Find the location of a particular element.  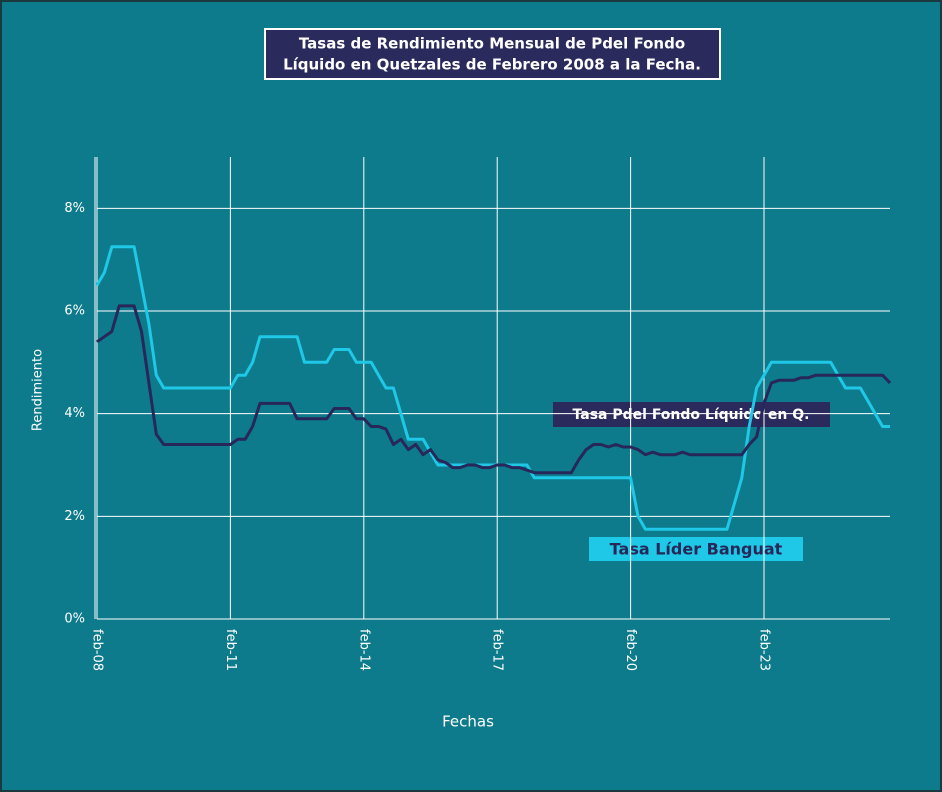

y-tick-label: 0% is located at coordinates (74, 619).